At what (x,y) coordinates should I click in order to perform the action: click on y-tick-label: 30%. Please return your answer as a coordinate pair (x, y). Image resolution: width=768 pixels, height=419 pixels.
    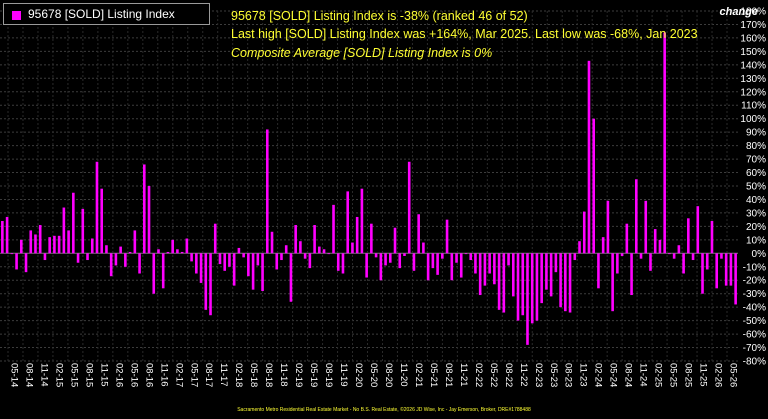
    Looking at the image, I should click on (756, 213).